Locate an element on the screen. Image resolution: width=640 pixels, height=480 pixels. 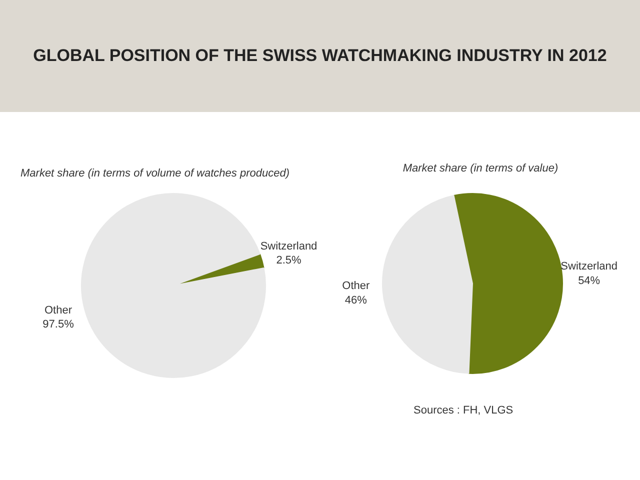
chart-subtitle: Market share (in terms of volume of watches produced) is located at coordinates (155, 174).